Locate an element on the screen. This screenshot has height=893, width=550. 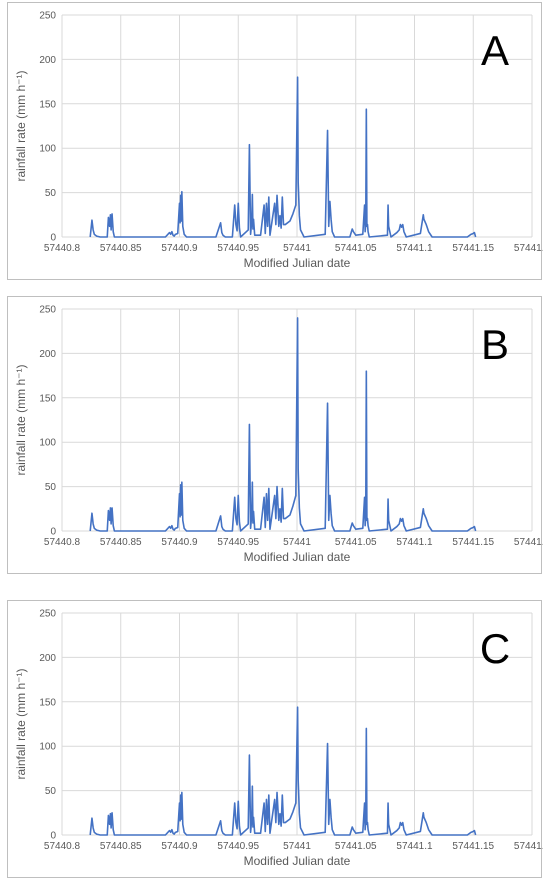
panel-letter: C is located at coordinates (495, 648).